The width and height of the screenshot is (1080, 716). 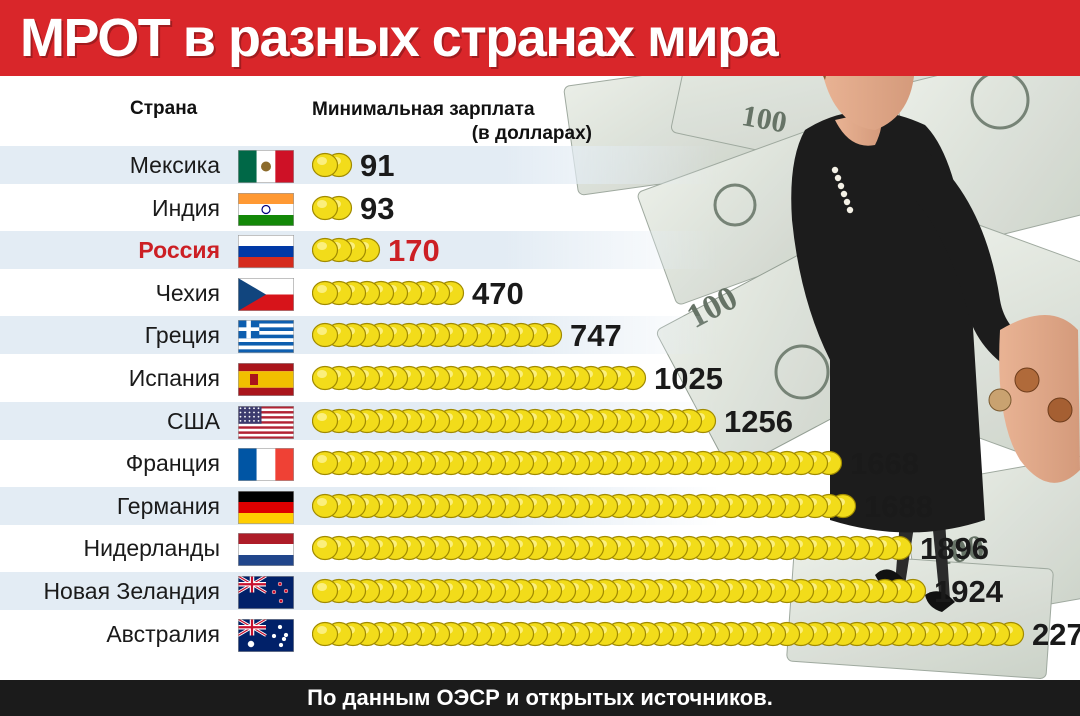 I want to click on title-banner: МРОТ в разных странах мира, so click(x=540, y=38).